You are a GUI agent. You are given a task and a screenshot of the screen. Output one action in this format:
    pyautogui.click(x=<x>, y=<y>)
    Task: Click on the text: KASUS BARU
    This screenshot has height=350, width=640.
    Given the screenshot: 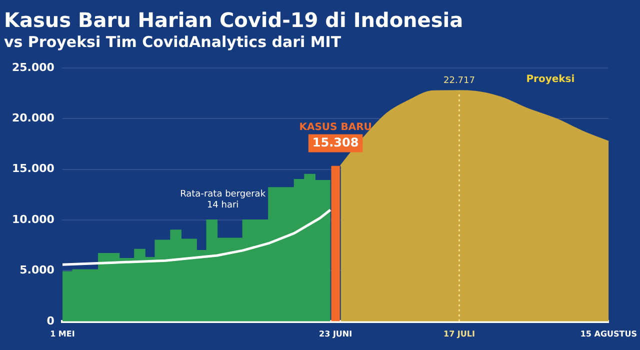 What is the action you would take?
    pyautogui.click(x=335, y=127)
    